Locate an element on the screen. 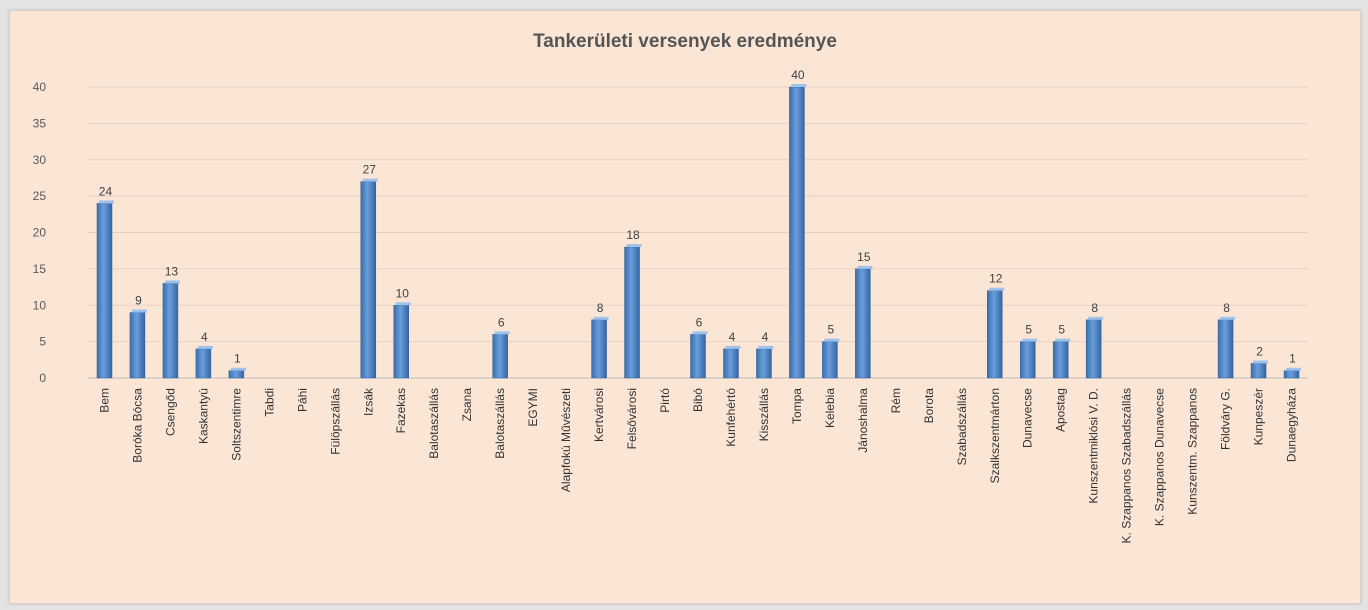  x-tick-label: Jánoshalma is located at coordinates (863, 420).